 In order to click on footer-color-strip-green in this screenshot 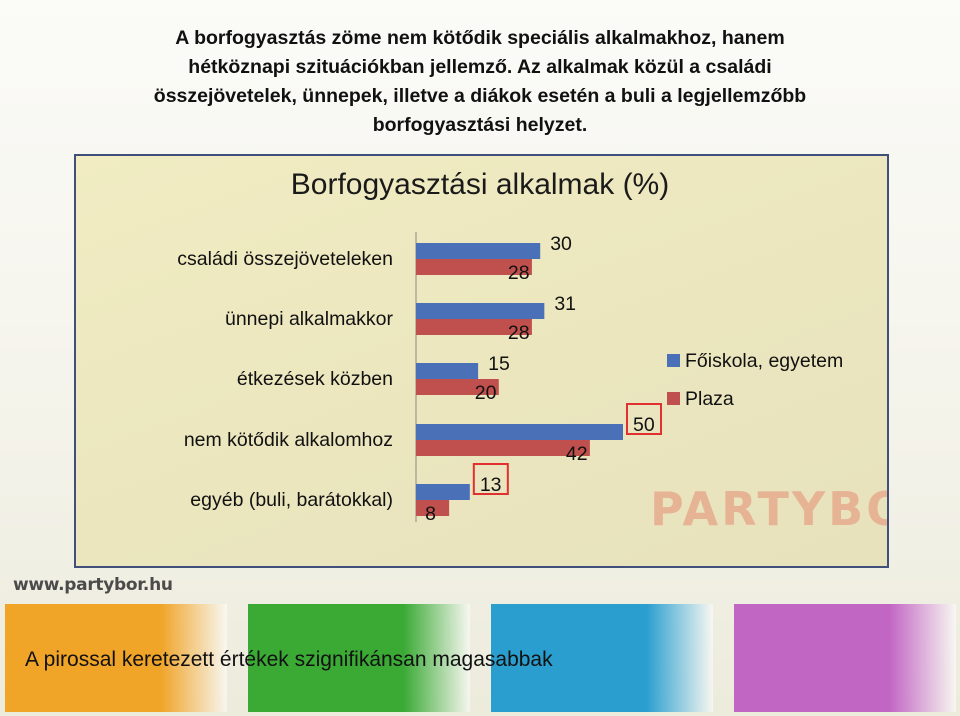, I will do `click(359, 658)`.